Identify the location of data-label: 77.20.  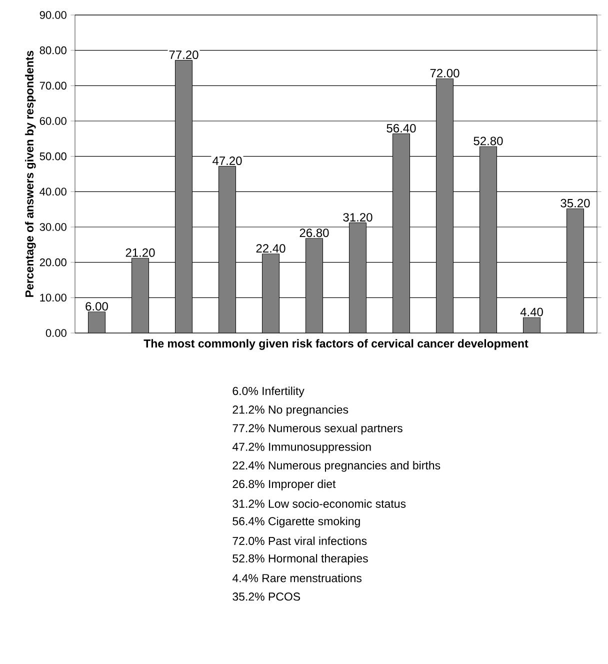
(183, 55).